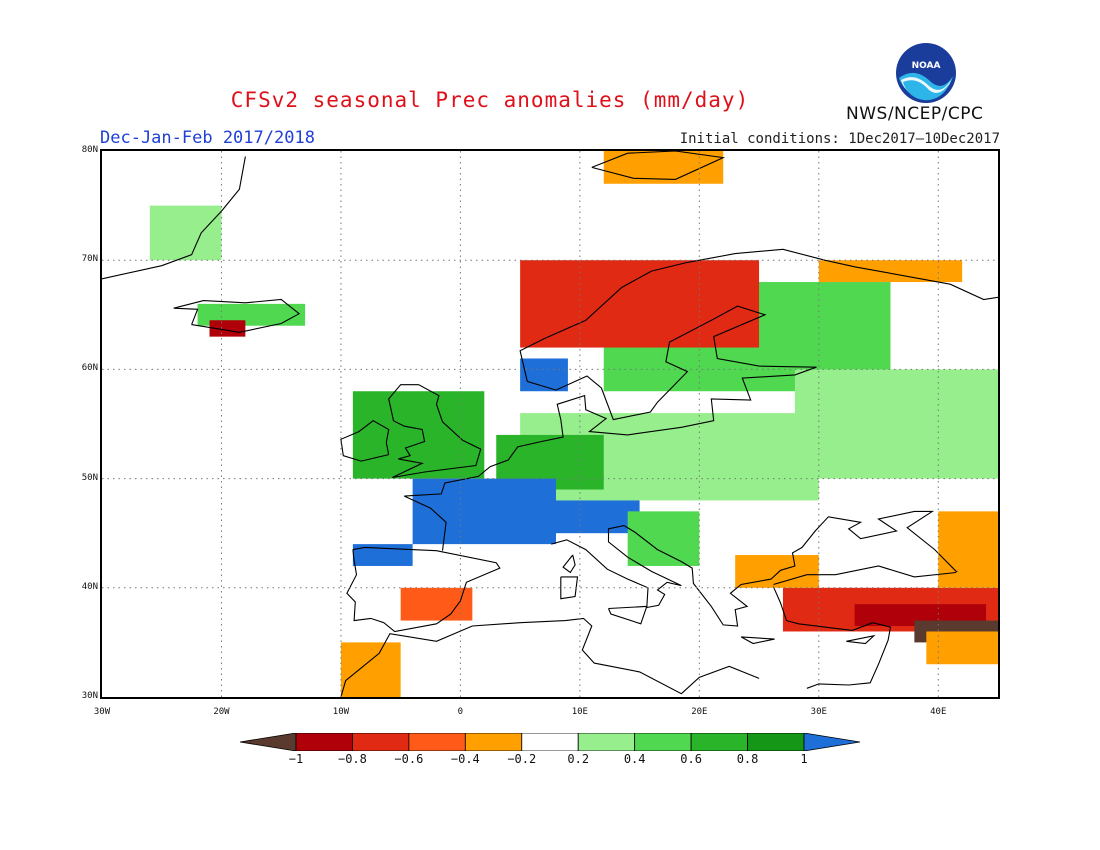  Describe the element at coordinates (579, 712) in the screenshot. I see `longitude-tick-label: 10E` at that location.